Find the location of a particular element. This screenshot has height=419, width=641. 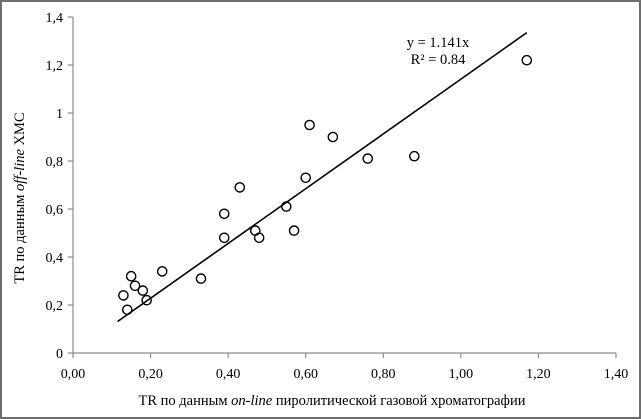

y-axis-title-text: TR по данным is located at coordinates (20, 237).